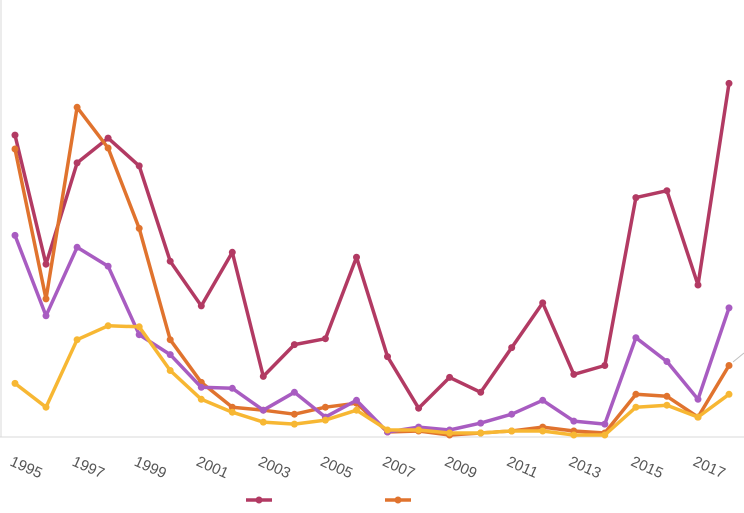 The image size is (744, 513). What do you see at coordinates (738, 357) in the screenshot?
I see `axis-corner-mark` at bounding box center [738, 357].